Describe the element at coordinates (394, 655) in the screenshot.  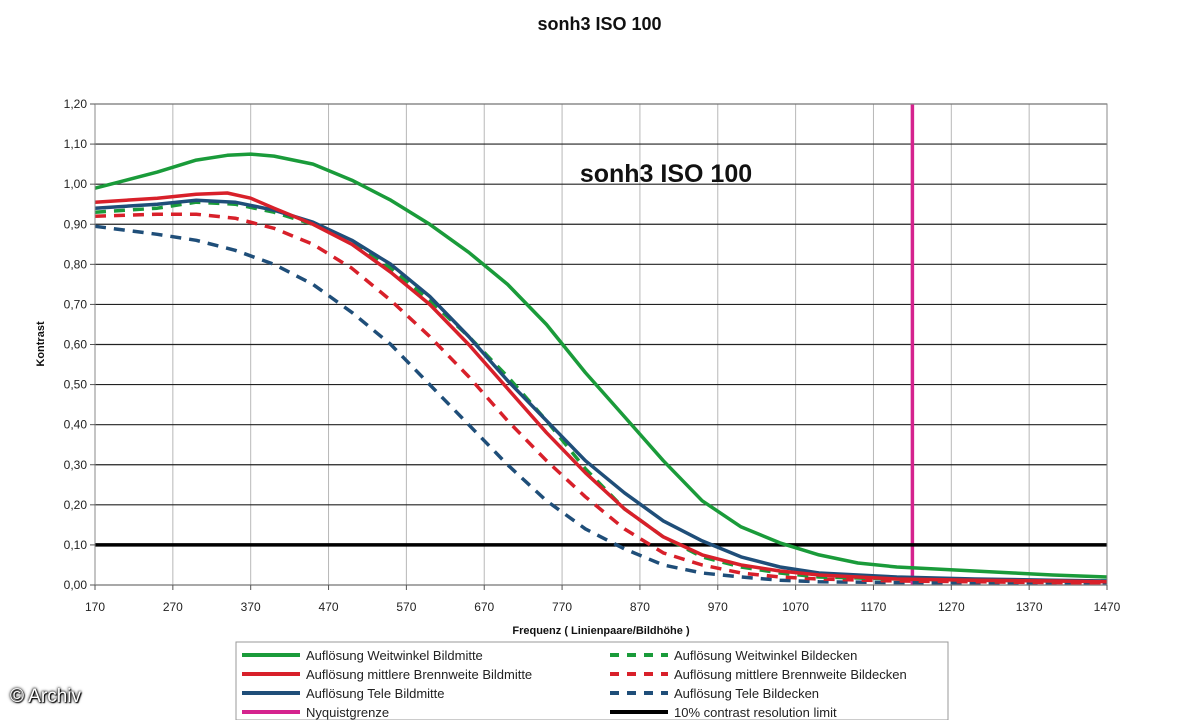
I see `legend-label: Auflösung Weitwinkel Bildmitte` at that location.